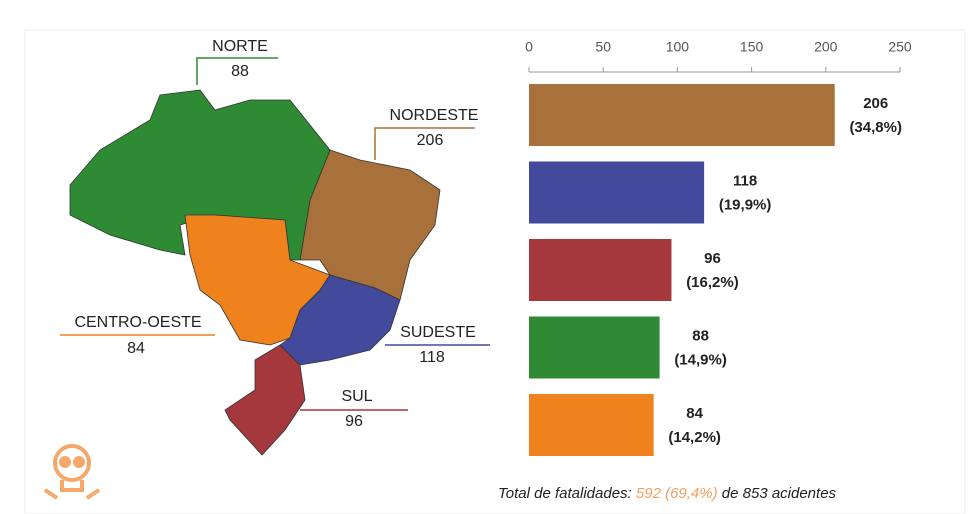  What do you see at coordinates (875, 103) in the screenshot?
I see `value-label: 206` at bounding box center [875, 103].